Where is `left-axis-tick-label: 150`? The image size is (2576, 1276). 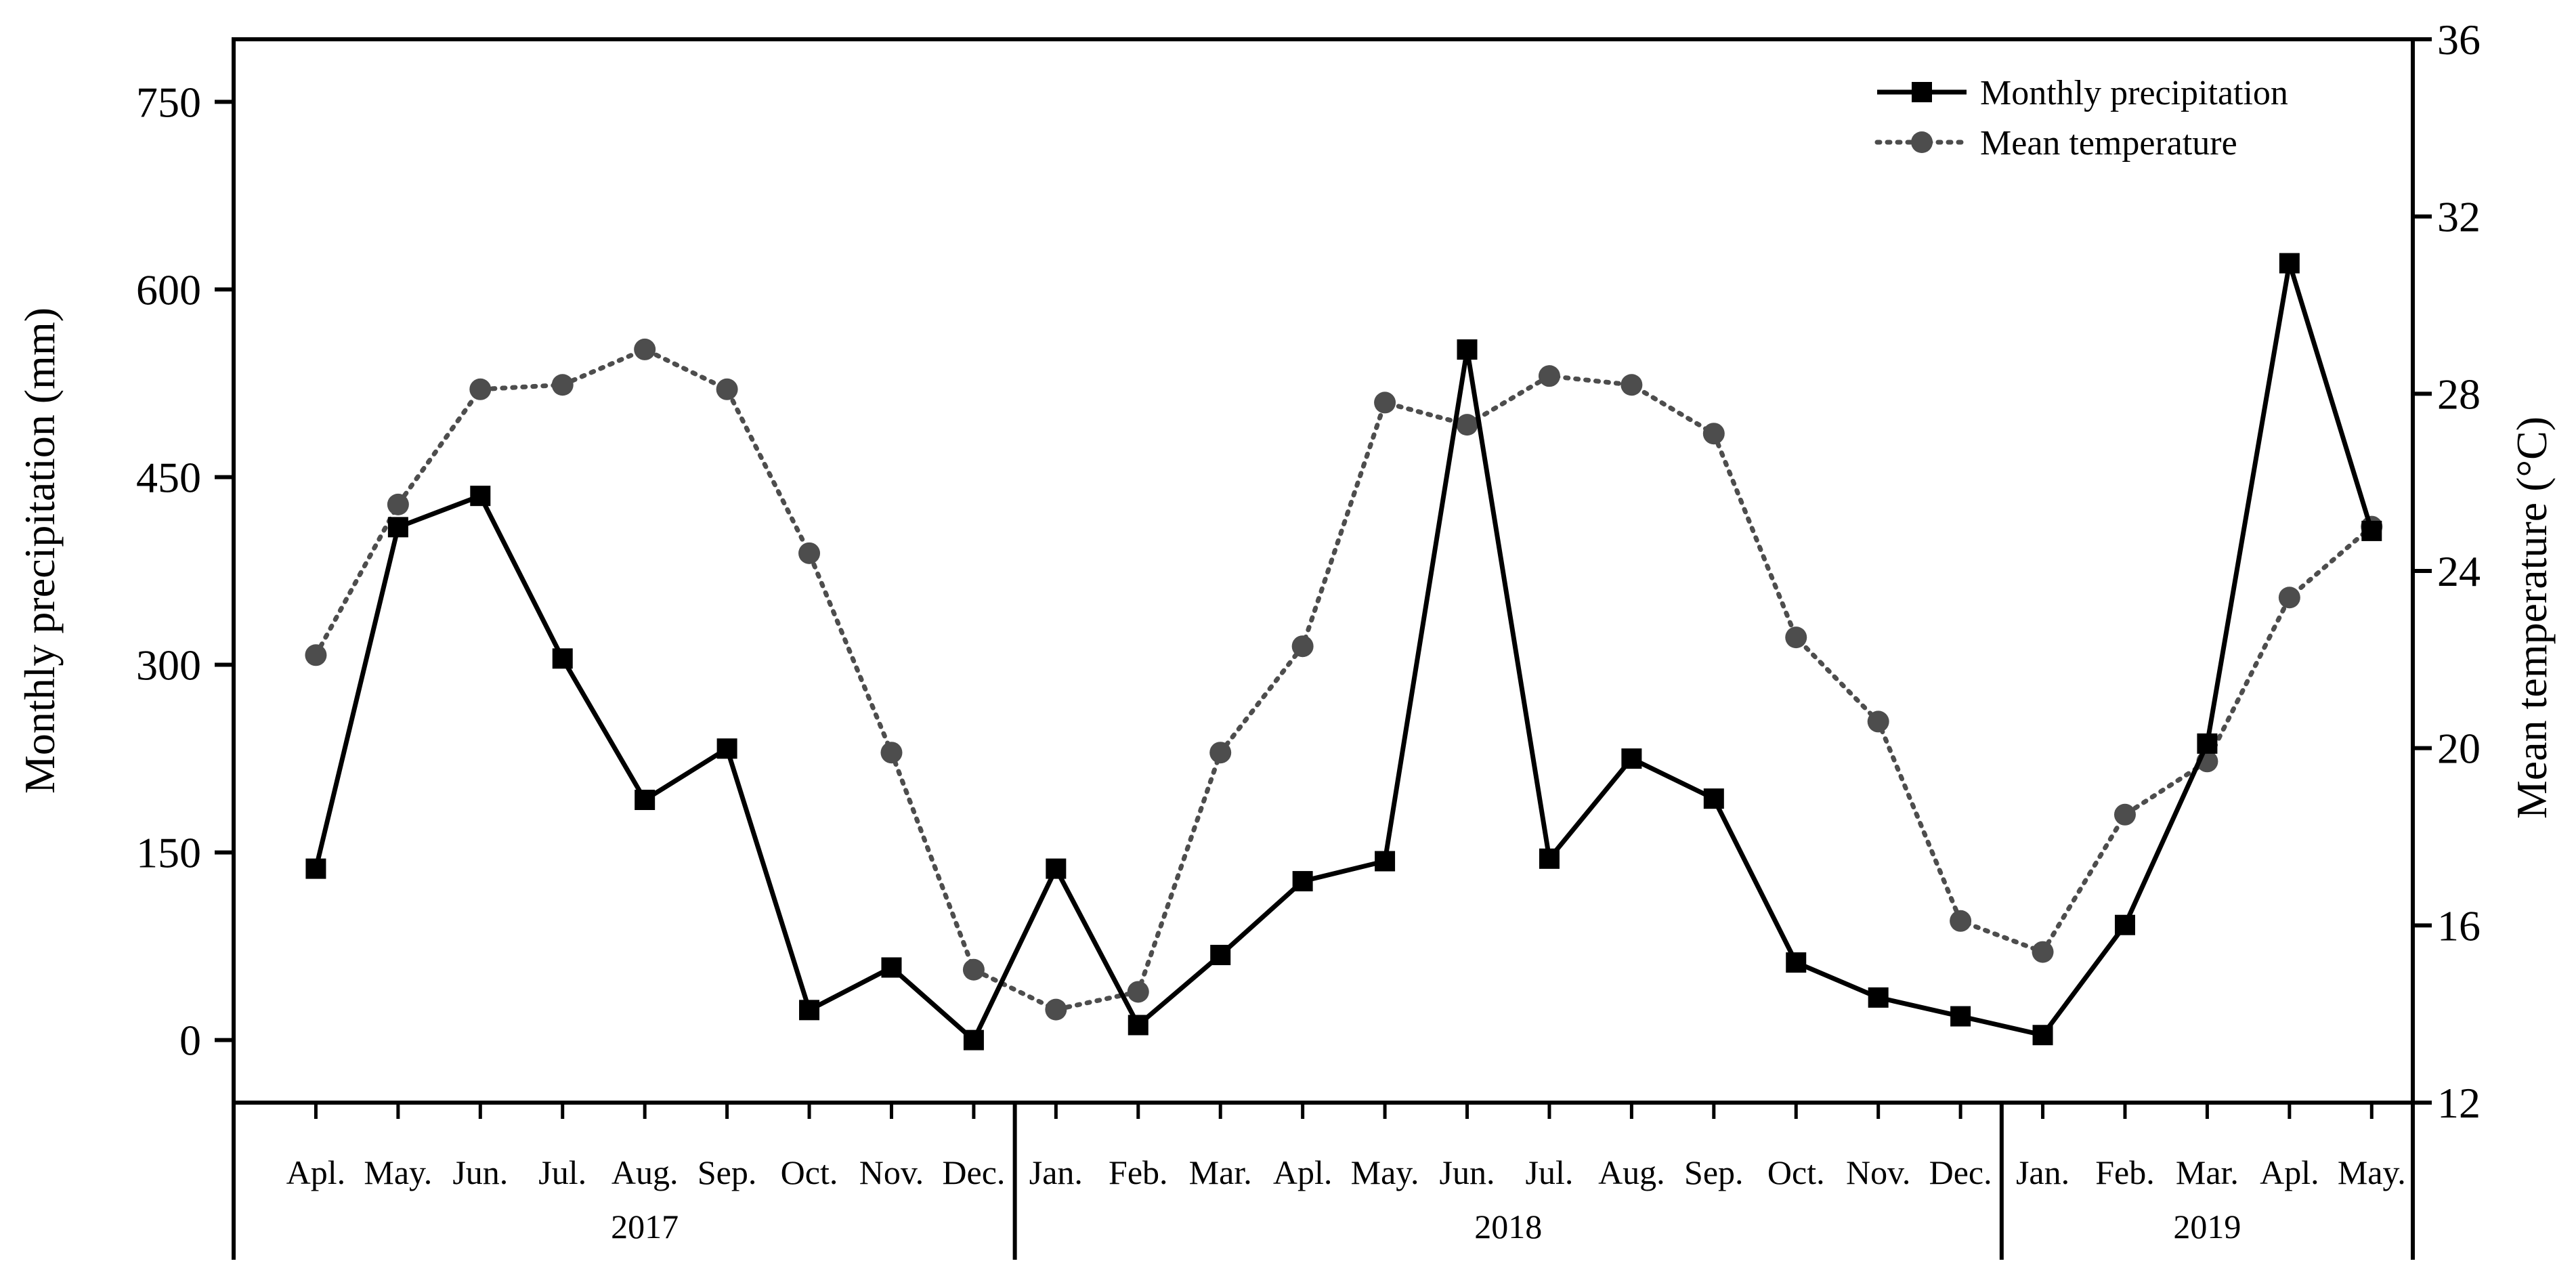
left-axis-tick-label: 150 is located at coordinates (168, 853).